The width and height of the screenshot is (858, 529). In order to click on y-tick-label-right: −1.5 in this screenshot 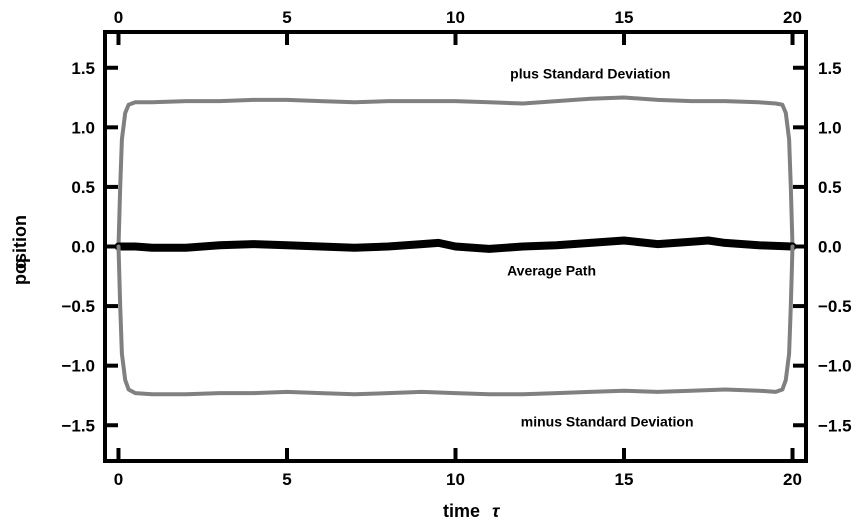, I will do `click(835, 425)`.